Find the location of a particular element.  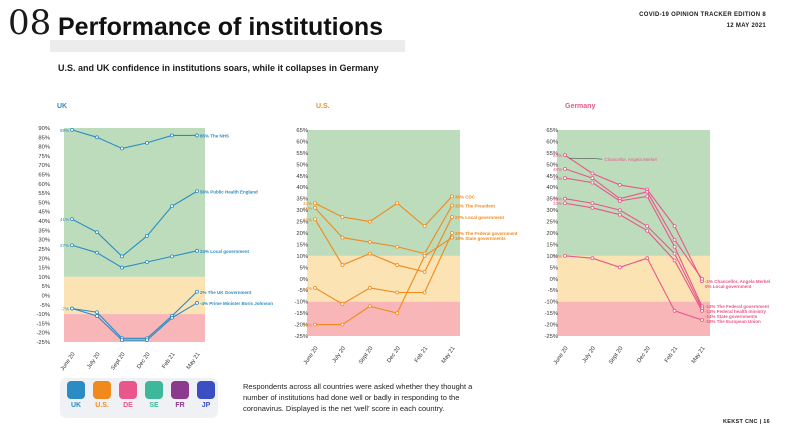

germany-map-icon is located at coordinates (128, 390).